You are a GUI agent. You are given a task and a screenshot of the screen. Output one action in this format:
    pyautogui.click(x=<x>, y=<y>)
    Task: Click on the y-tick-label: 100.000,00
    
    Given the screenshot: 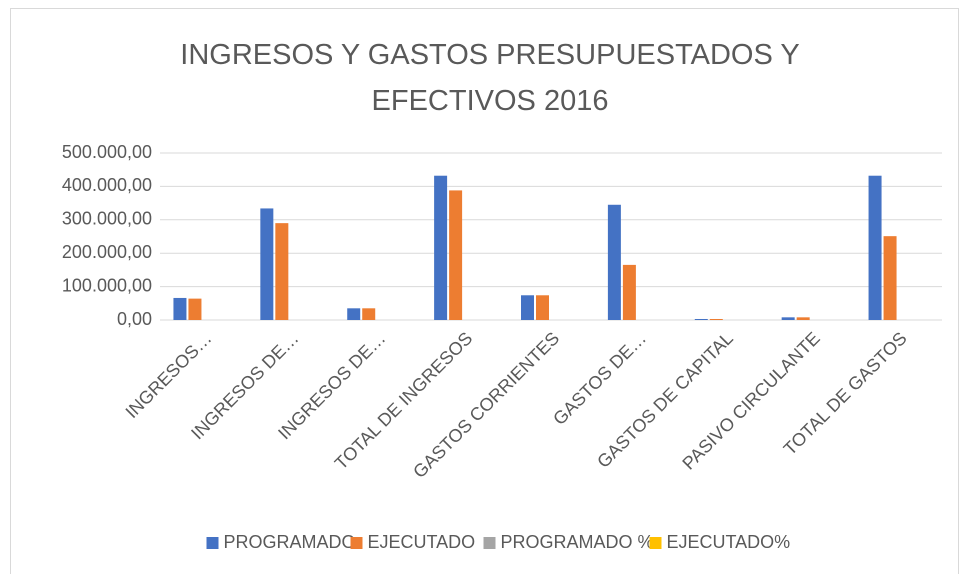 What is the action you would take?
    pyautogui.click(x=107, y=285)
    